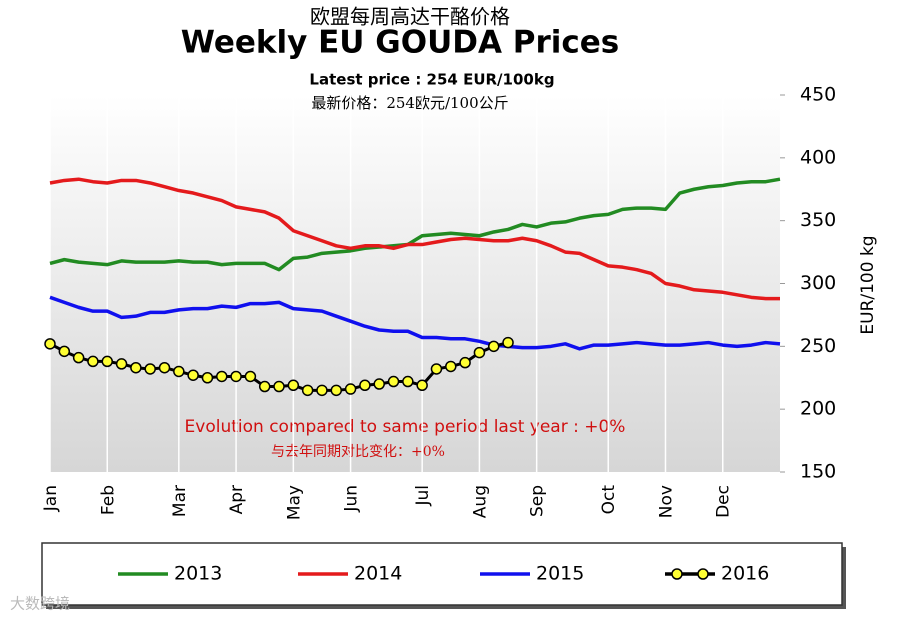 This screenshot has height=621, width=900. What do you see at coordinates (538, 501) in the screenshot?
I see `x-tick-label: Sep` at bounding box center [538, 501].